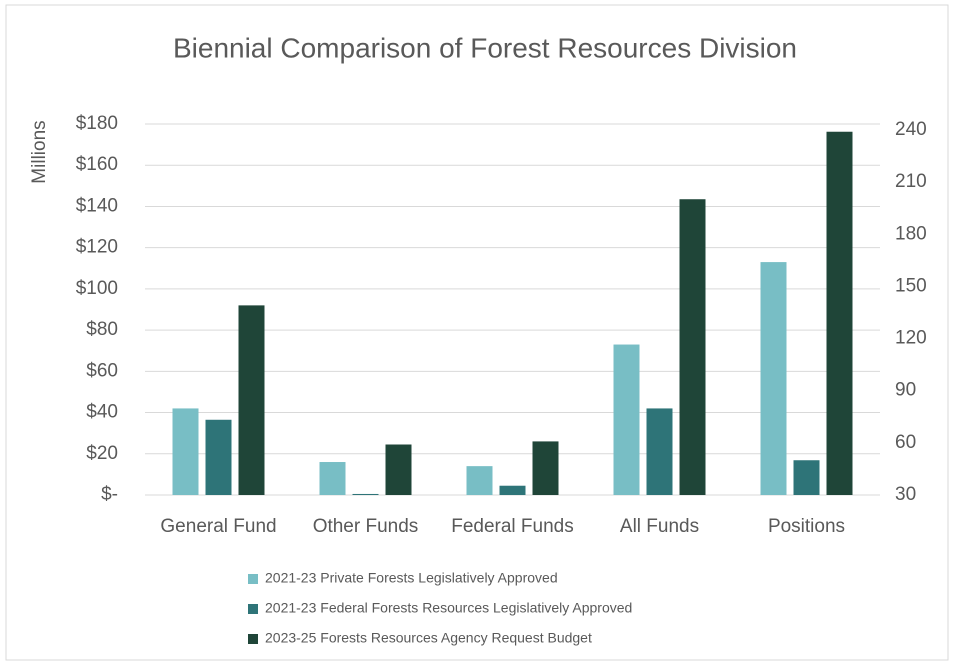  Describe the element at coordinates (102, 329) in the screenshot. I see `y-tick-label: $80` at that location.